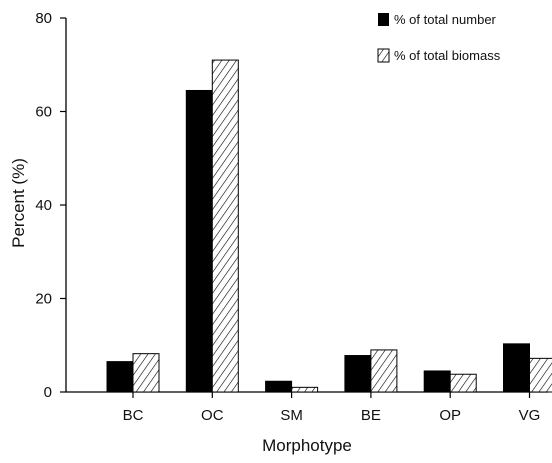 The width and height of the screenshot is (552, 463). Describe the element at coordinates (18, 203) in the screenshot. I see `y-axis-title: Percent (%)` at that location.